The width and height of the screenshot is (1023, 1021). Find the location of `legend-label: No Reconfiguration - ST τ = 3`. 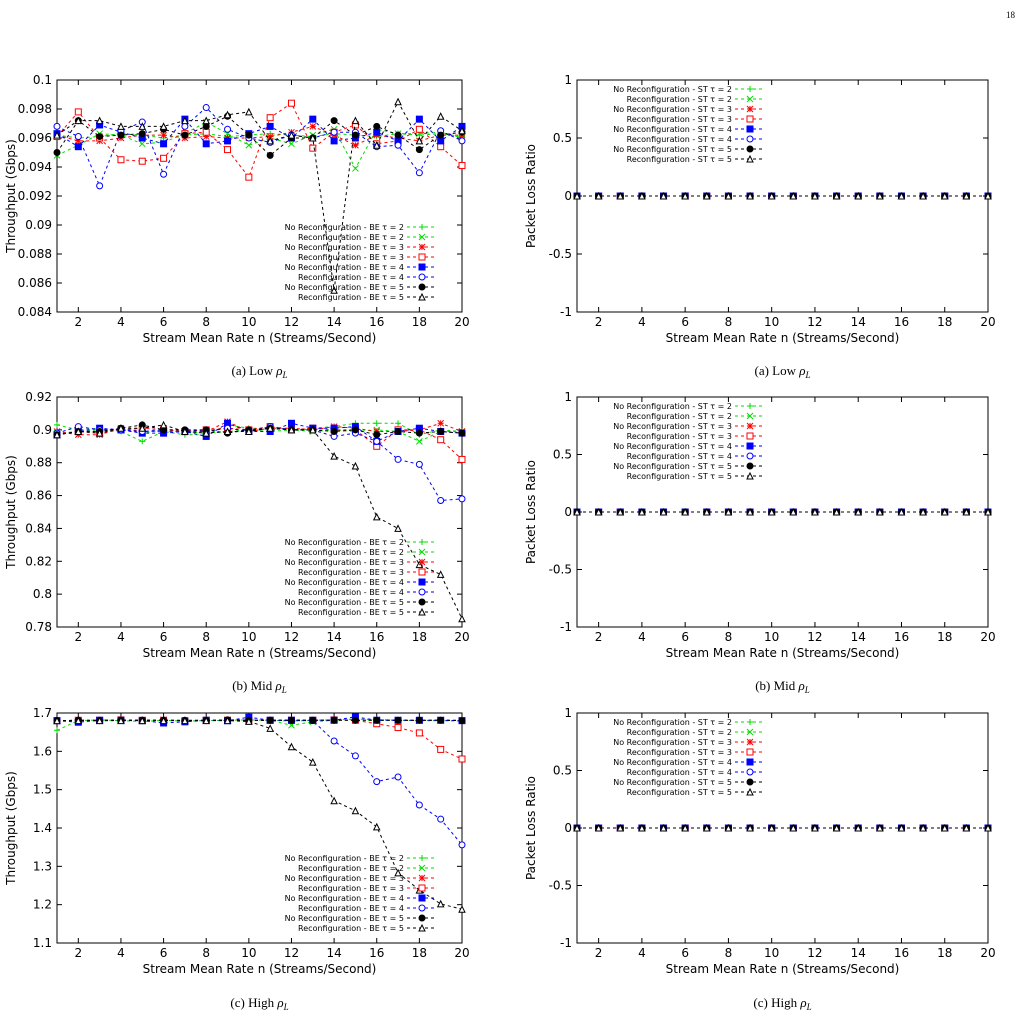

legend-label: No Reconfiguration - ST τ = 3 is located at coordinates (672, 426).